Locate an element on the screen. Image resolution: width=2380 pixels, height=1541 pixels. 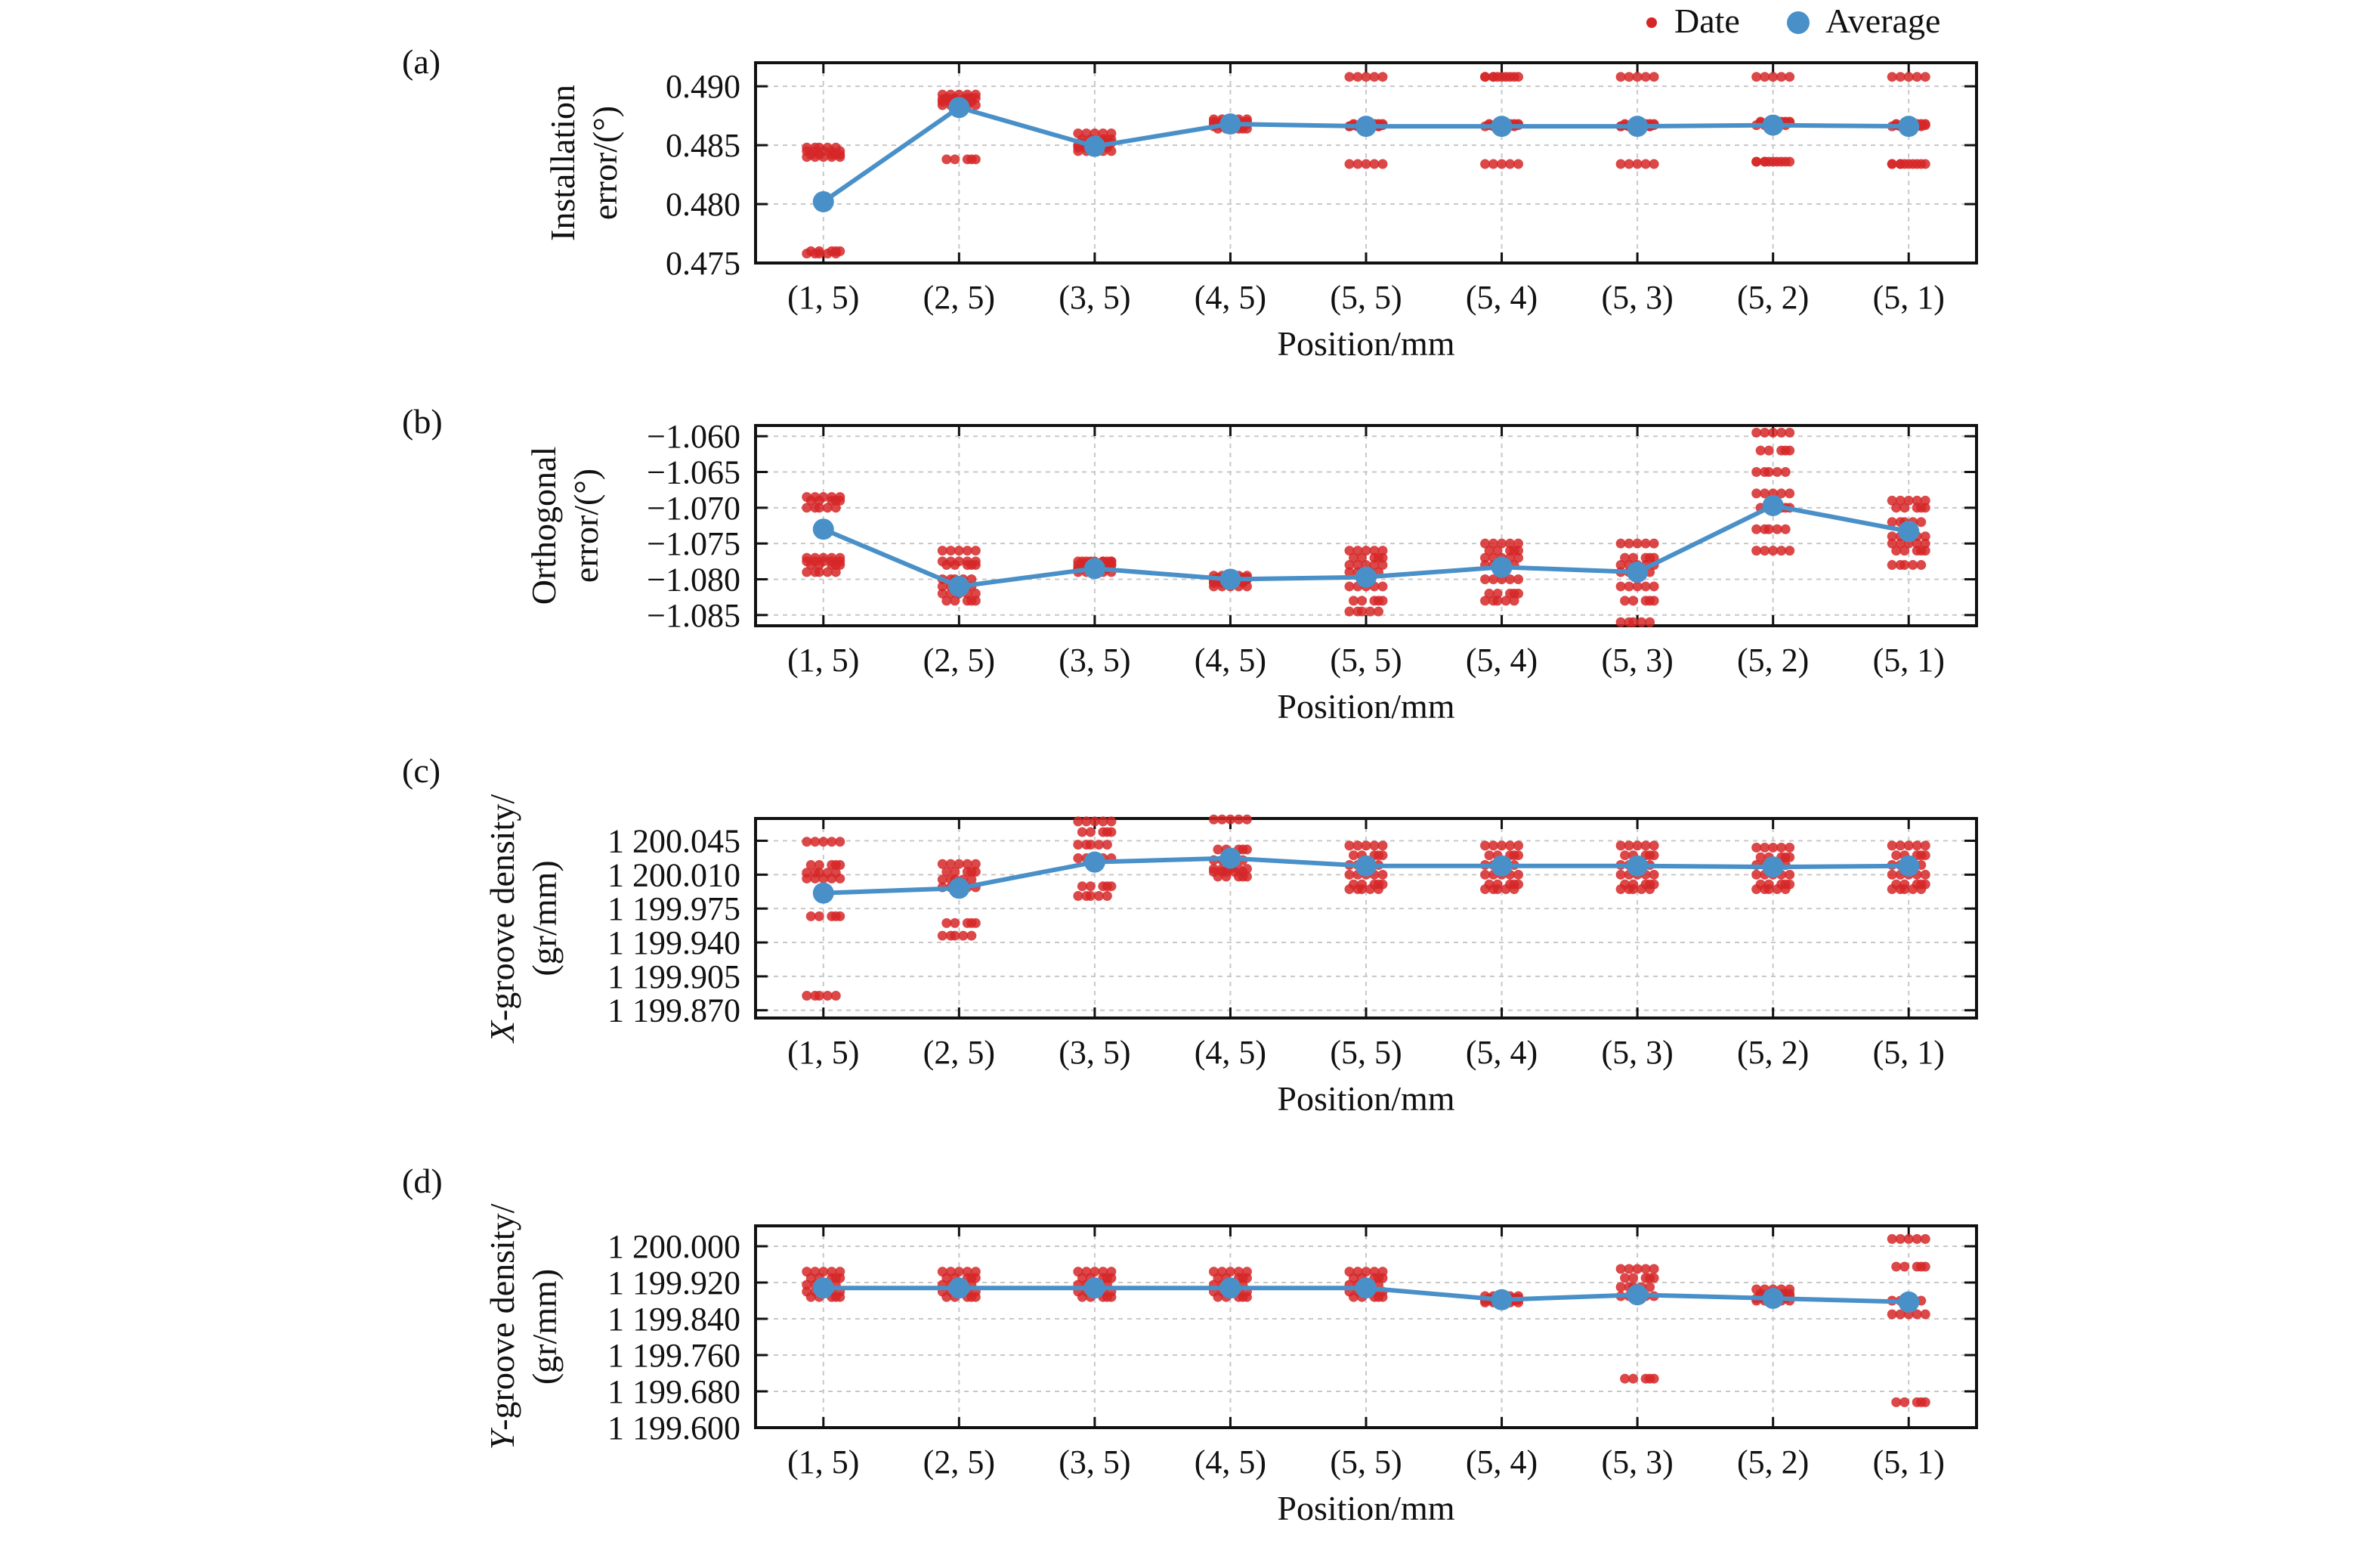
y-tick-label: 1 199.870 is located at coordinates (673, 1011).